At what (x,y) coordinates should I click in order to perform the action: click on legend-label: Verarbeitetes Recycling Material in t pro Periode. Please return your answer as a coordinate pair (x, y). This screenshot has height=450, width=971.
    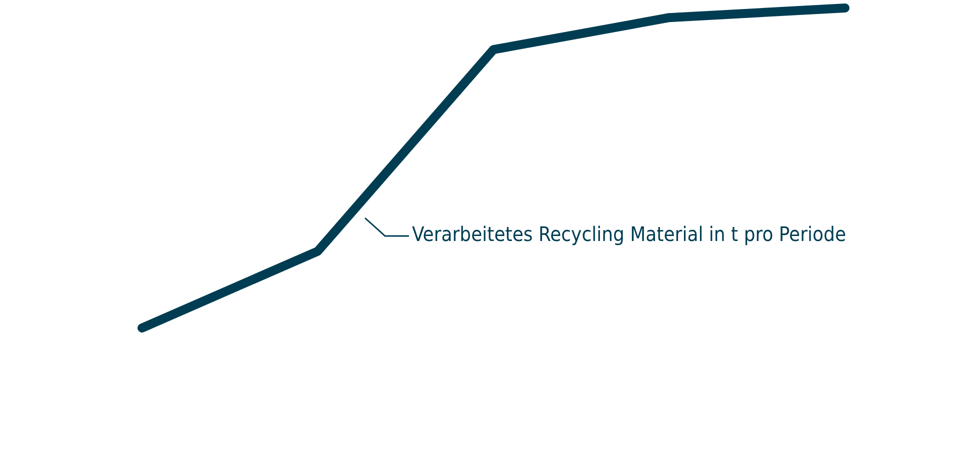
    Looking at the image, I should click on (629, 234).